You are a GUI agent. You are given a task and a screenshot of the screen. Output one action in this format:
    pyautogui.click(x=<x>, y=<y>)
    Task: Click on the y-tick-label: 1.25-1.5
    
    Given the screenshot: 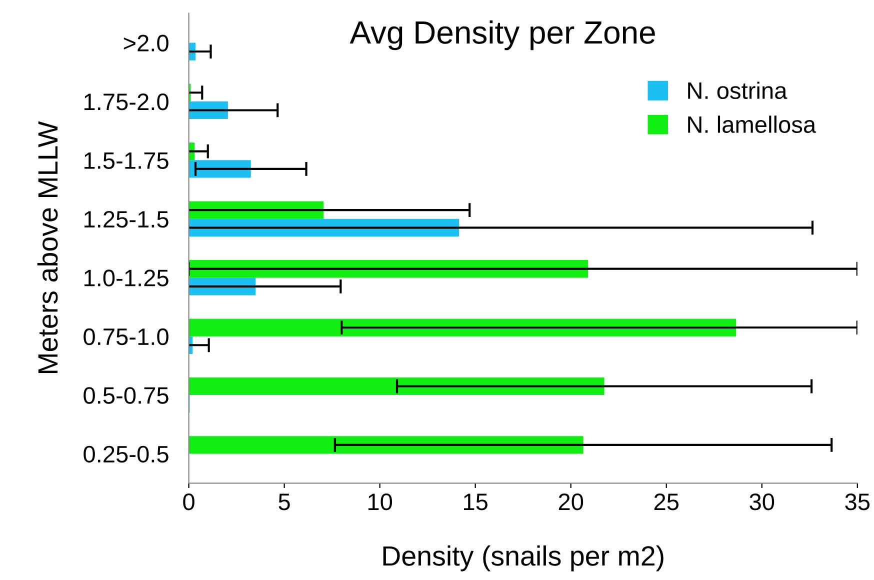 What is the action you would take?
    pyautogui.click(x=126, y=219)
    